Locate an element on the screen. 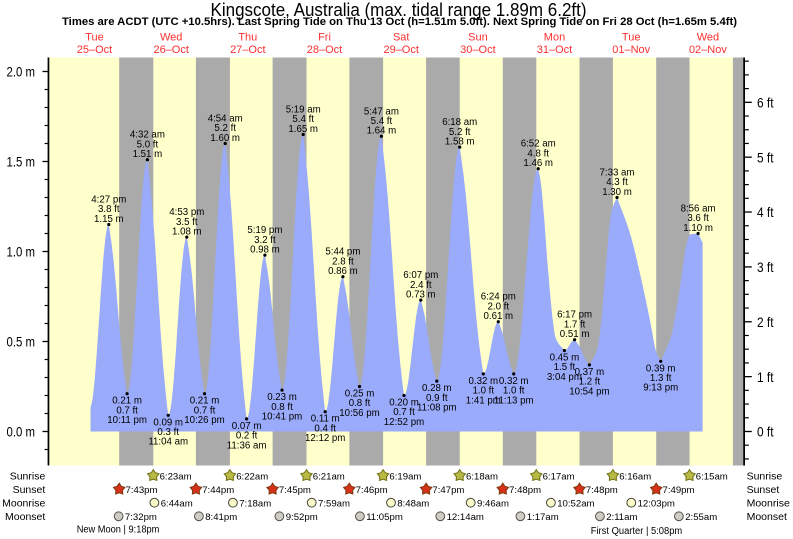 This screenshot has width=793, height=539. svg-text: 5:47 am is located at coordinates (381, 111).